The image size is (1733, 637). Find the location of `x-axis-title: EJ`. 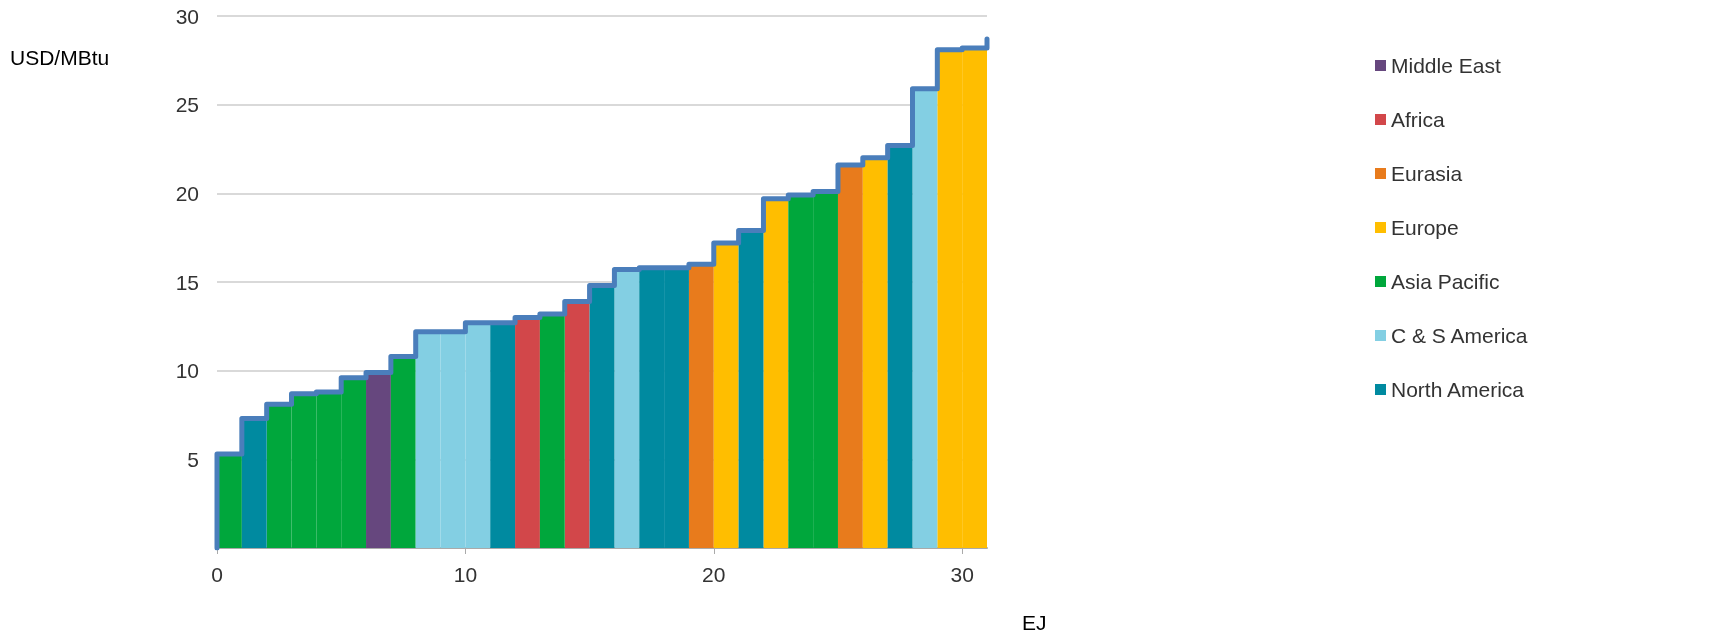

x-axis-title: EJ is located at coordinates (1034, 622).